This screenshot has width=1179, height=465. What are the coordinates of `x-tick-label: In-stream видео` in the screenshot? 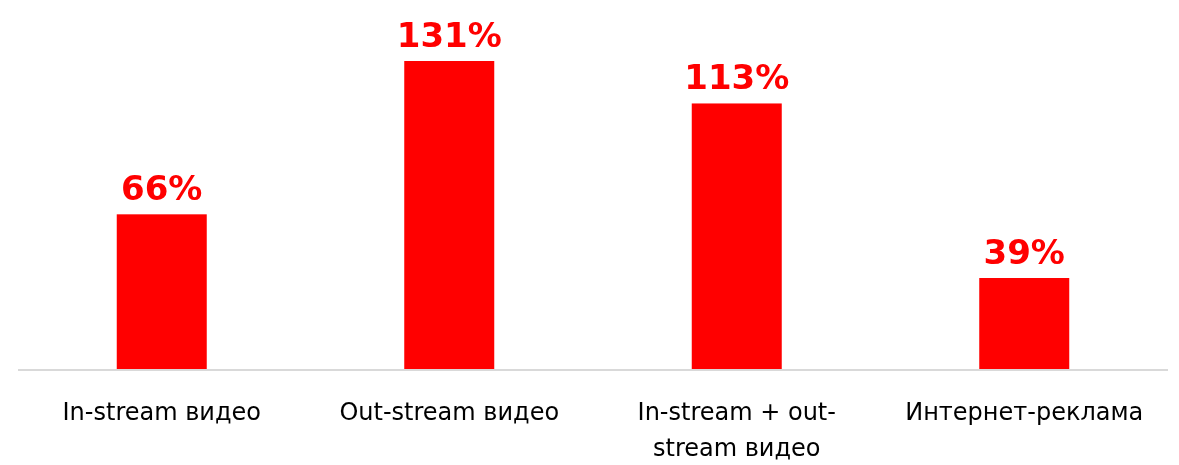 It's located at (161, 412).